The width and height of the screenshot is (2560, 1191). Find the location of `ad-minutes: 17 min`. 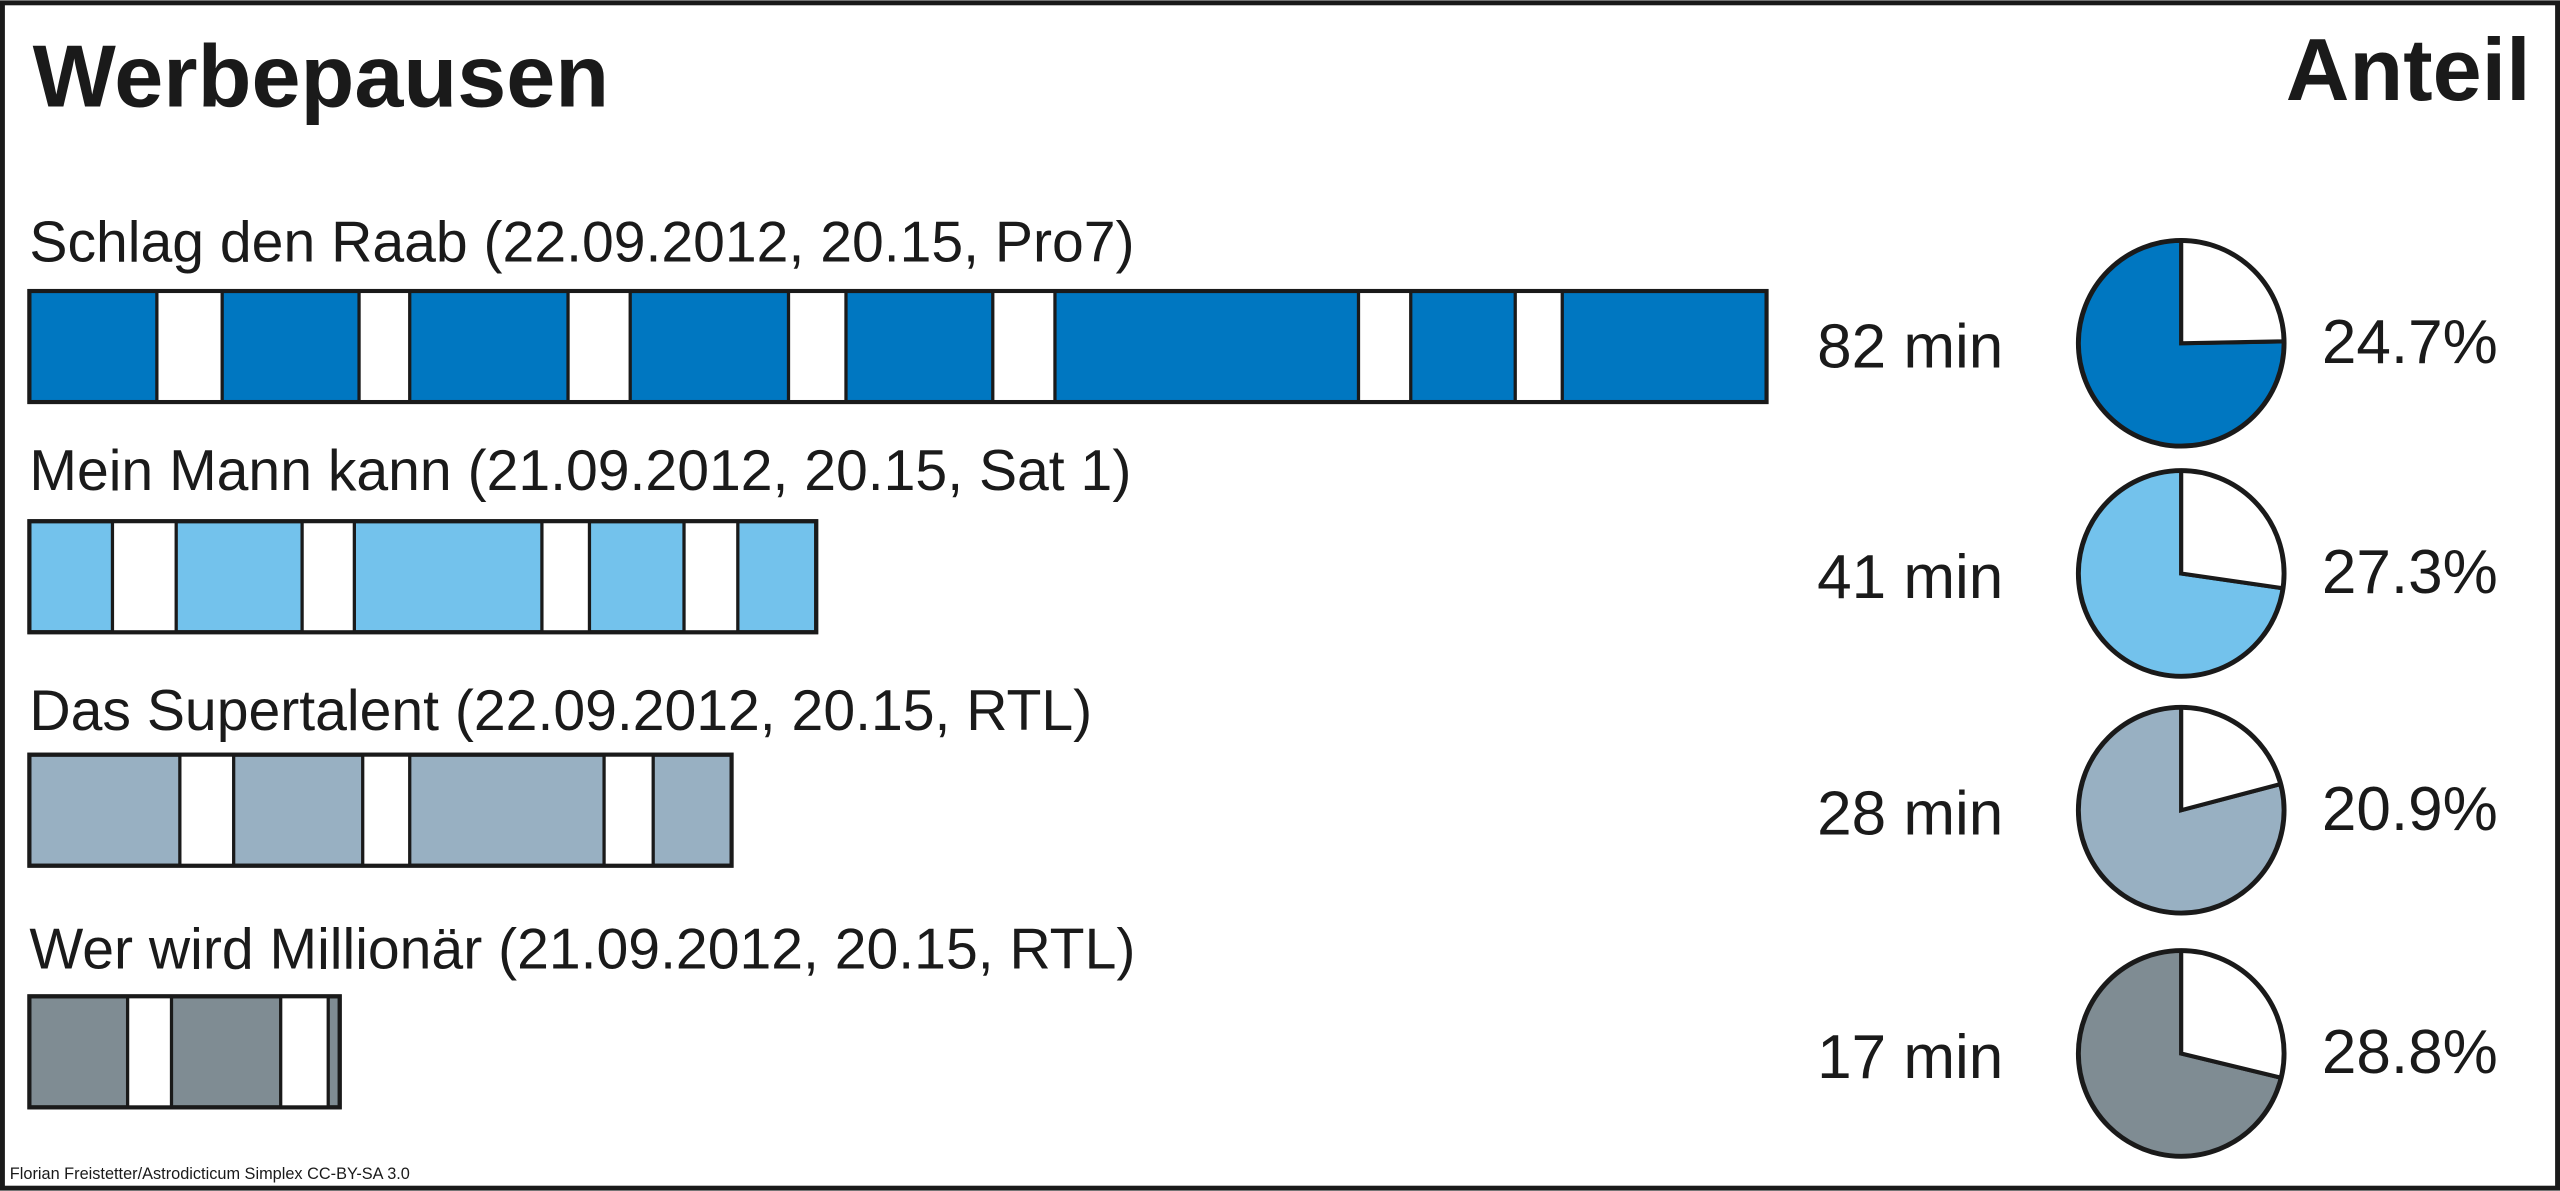

ad-minutes: 17 min is located at coordinates (1910, 1057).